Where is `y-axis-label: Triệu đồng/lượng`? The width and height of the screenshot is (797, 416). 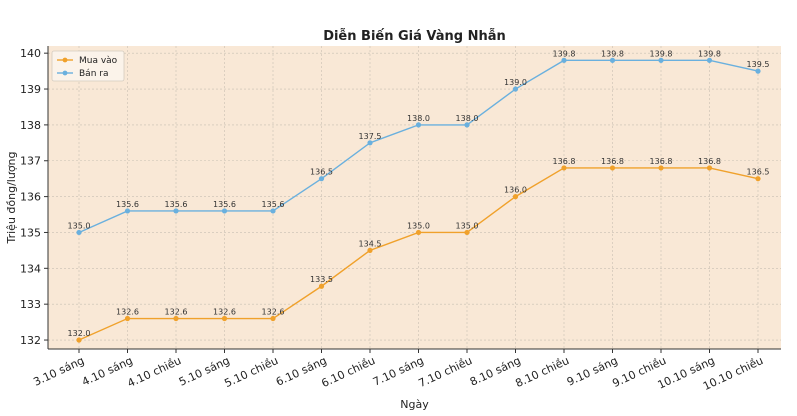
y-axis-label: Triệu đồng/lượng is located at coordinates (11, 197).